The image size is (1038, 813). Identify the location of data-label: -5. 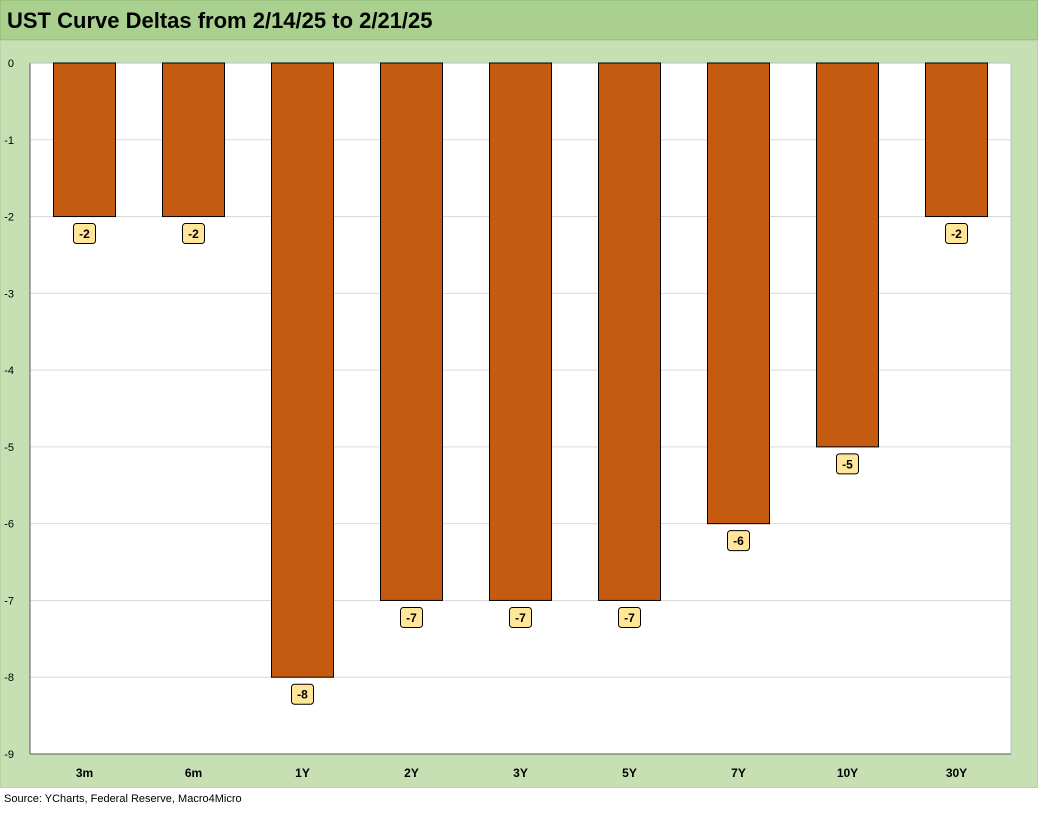
(847, 464).